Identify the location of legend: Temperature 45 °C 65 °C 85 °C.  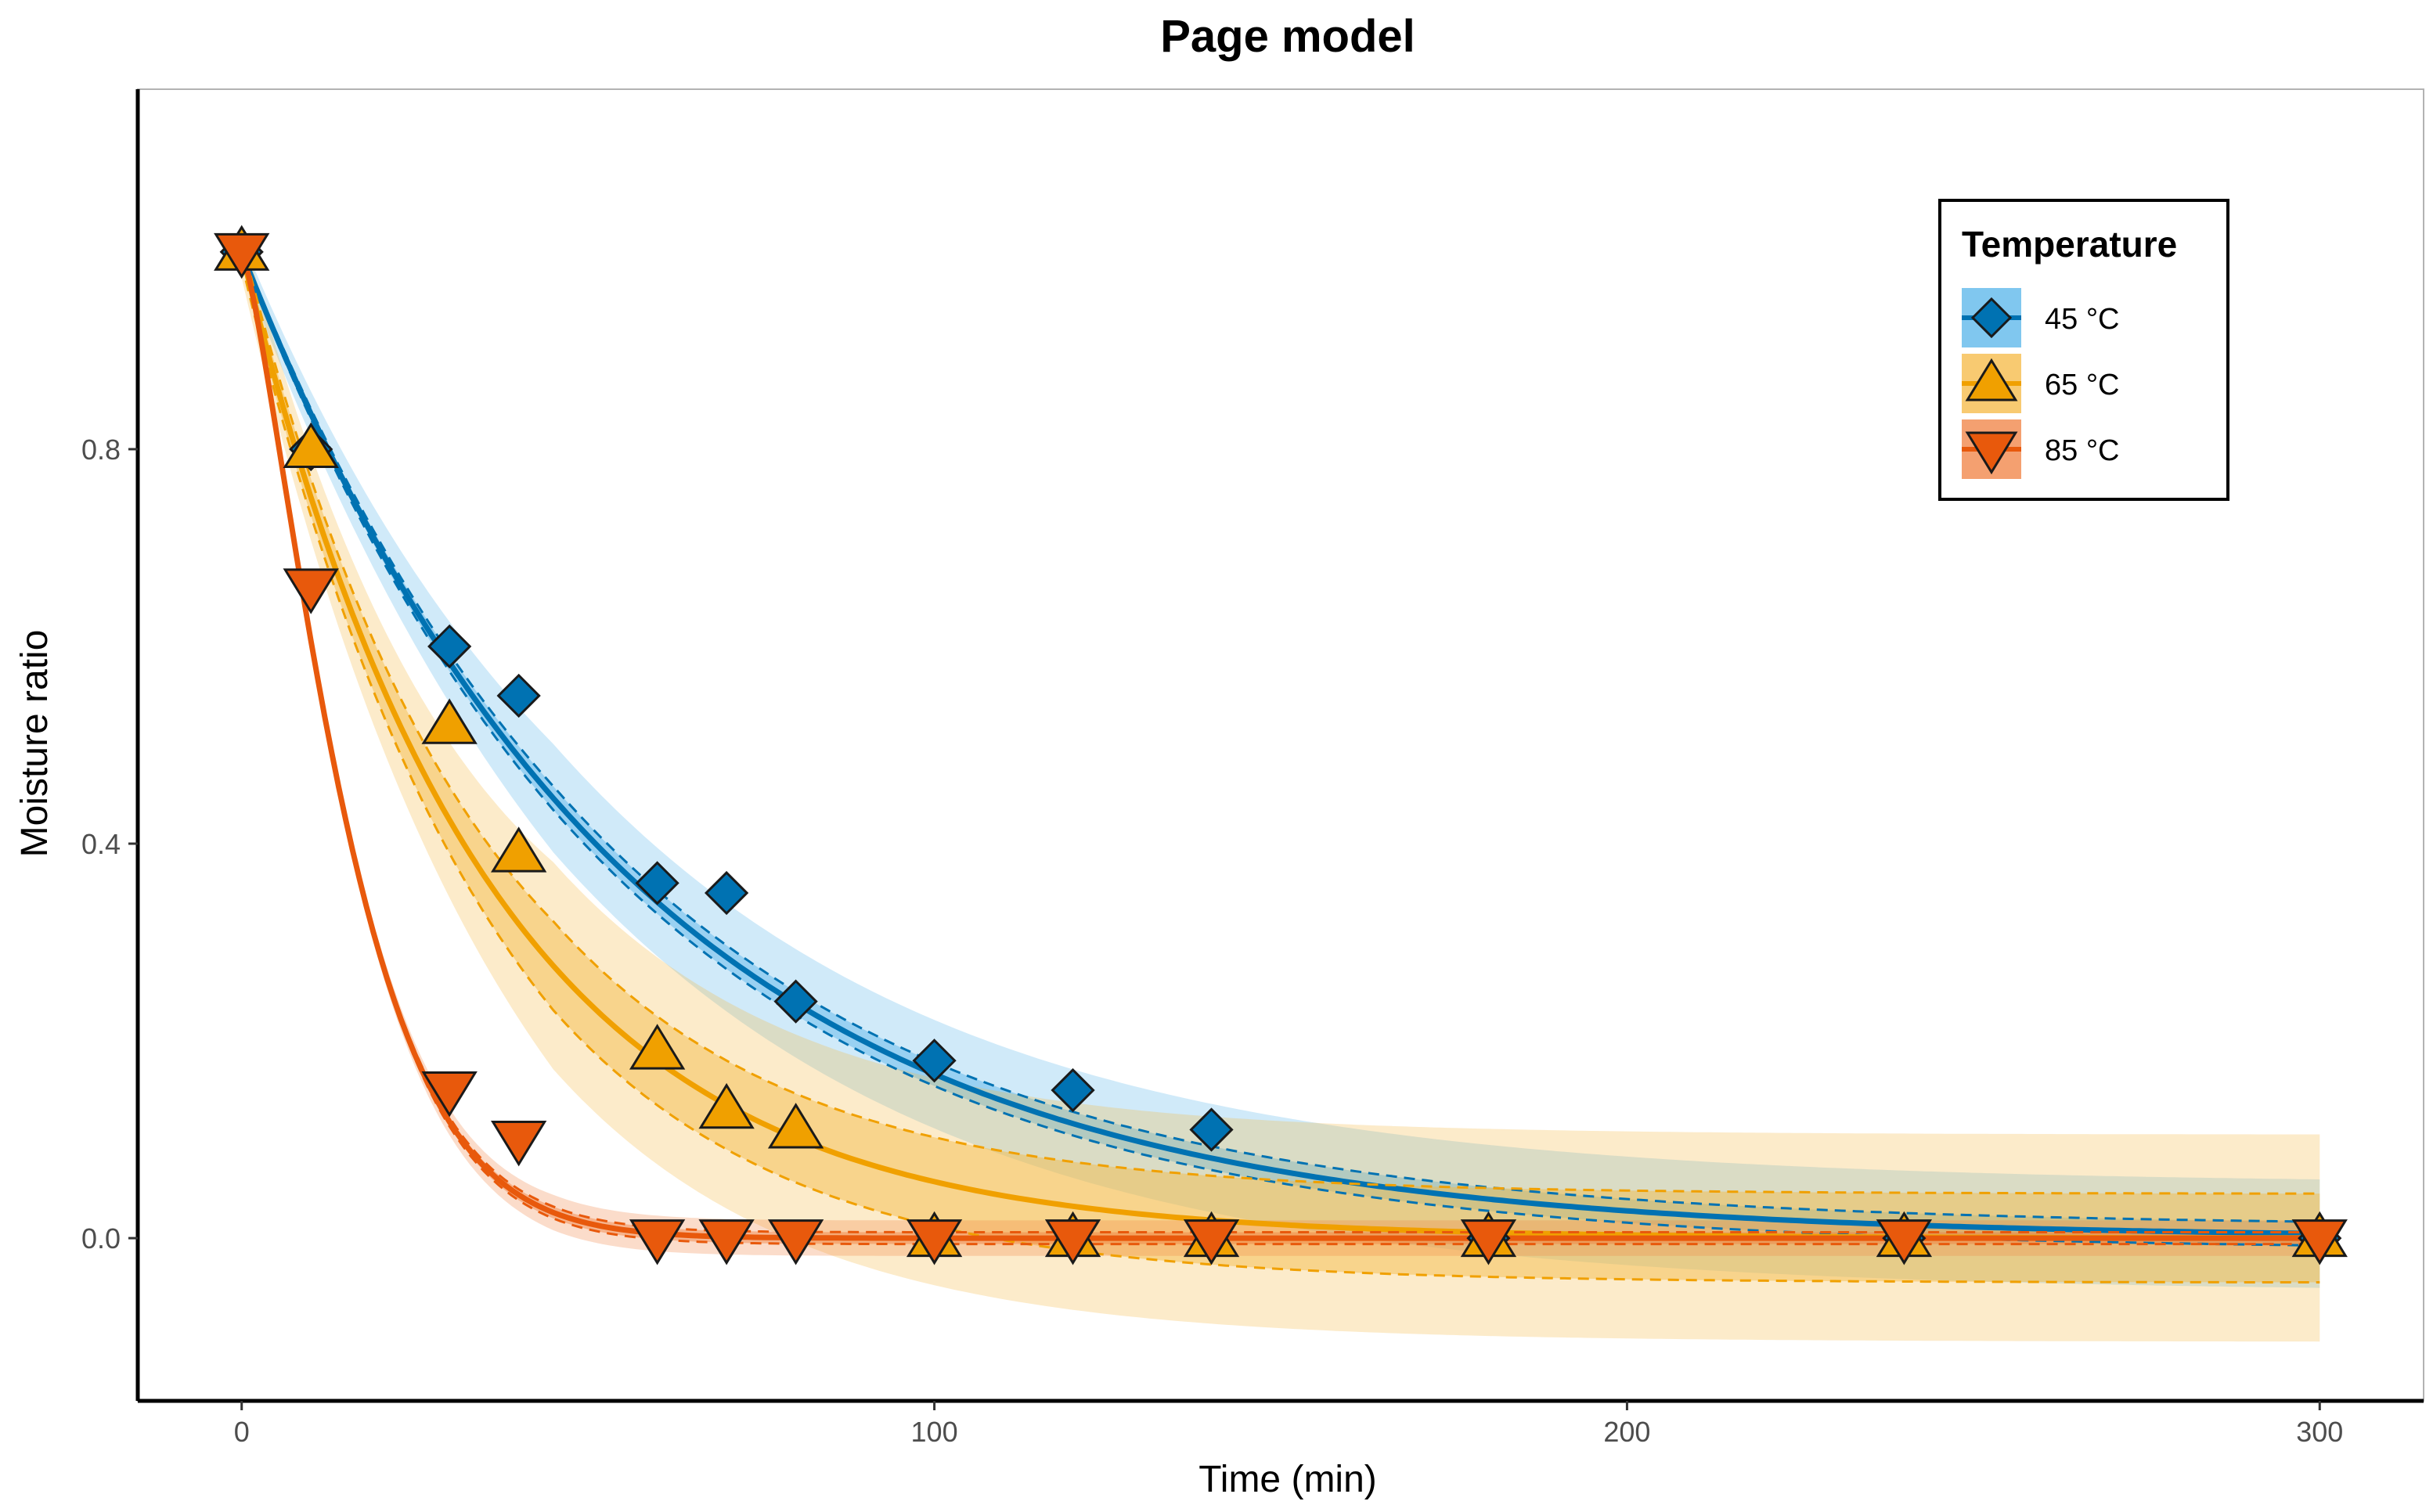
(2083, 350).